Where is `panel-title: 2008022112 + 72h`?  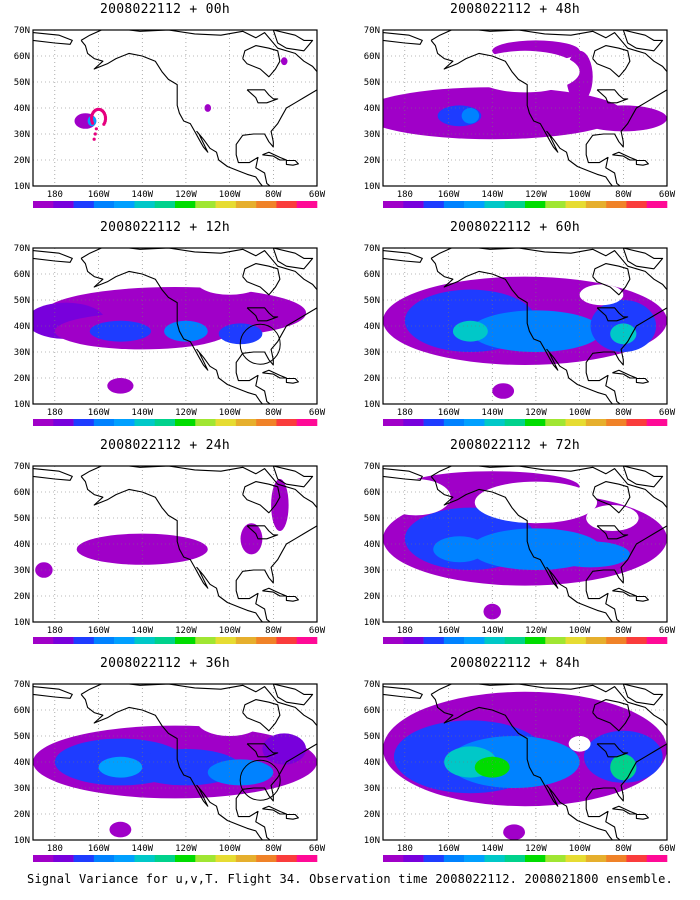
panel-title: 2008022112 + 72h is located at coordinates (515, 445).